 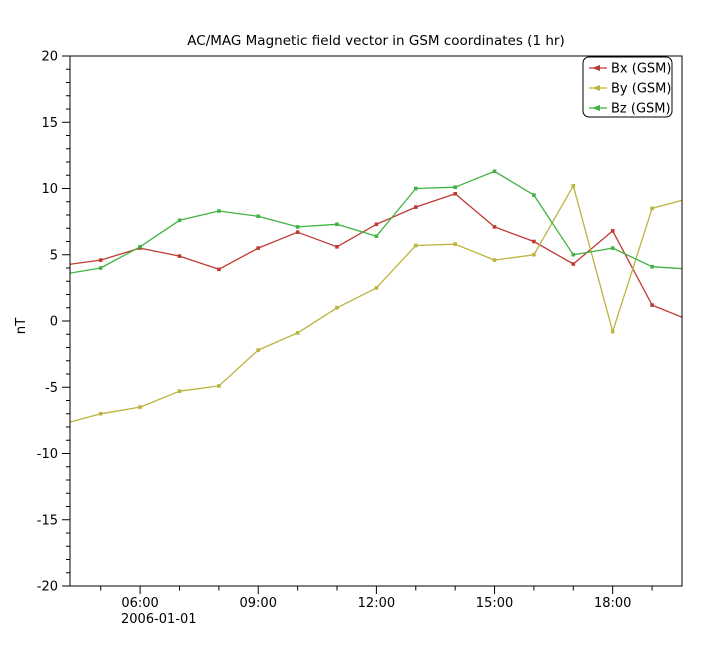 I want to click on y-tick-label: -20, so click(x=47, y=587).